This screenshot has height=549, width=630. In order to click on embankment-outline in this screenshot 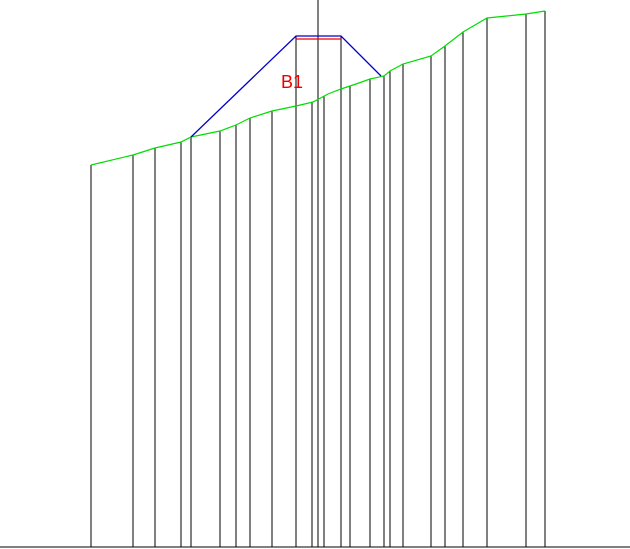, I will do `click(286, 86)`.